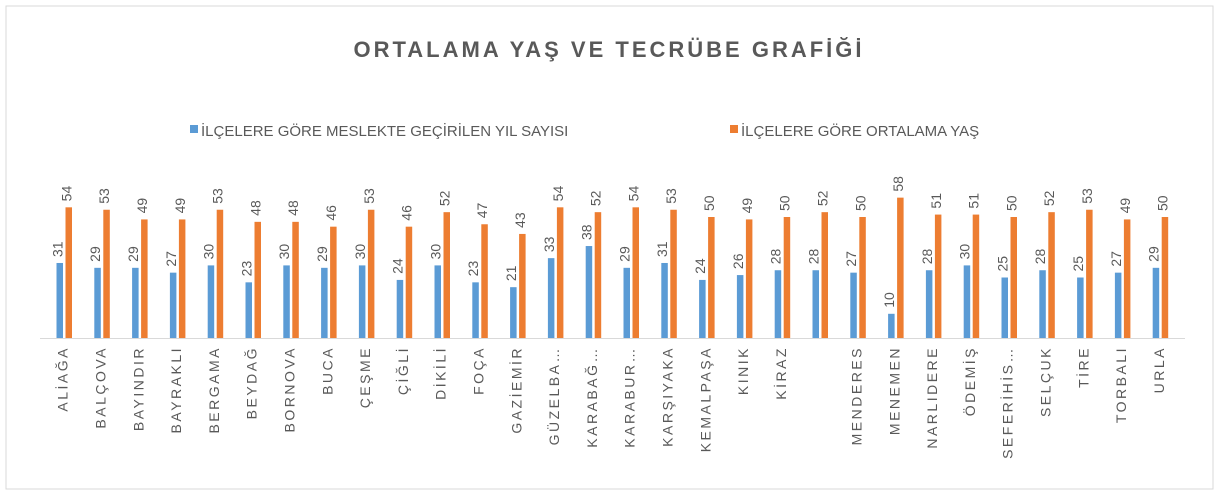  What do you see at coordinates (214, 390) in the screenshot?
I see `x-tick-label: BERGAMA` at bounding box center [214, 390].